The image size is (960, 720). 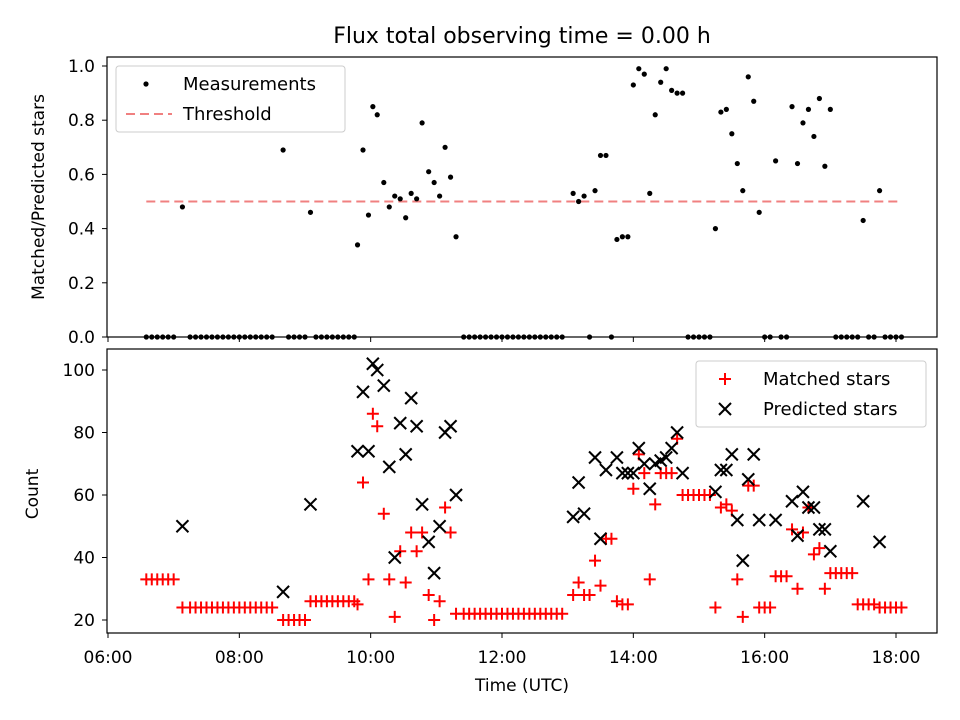 I want to click on x-tick-label: 14:00, so click(x=633, y=658).